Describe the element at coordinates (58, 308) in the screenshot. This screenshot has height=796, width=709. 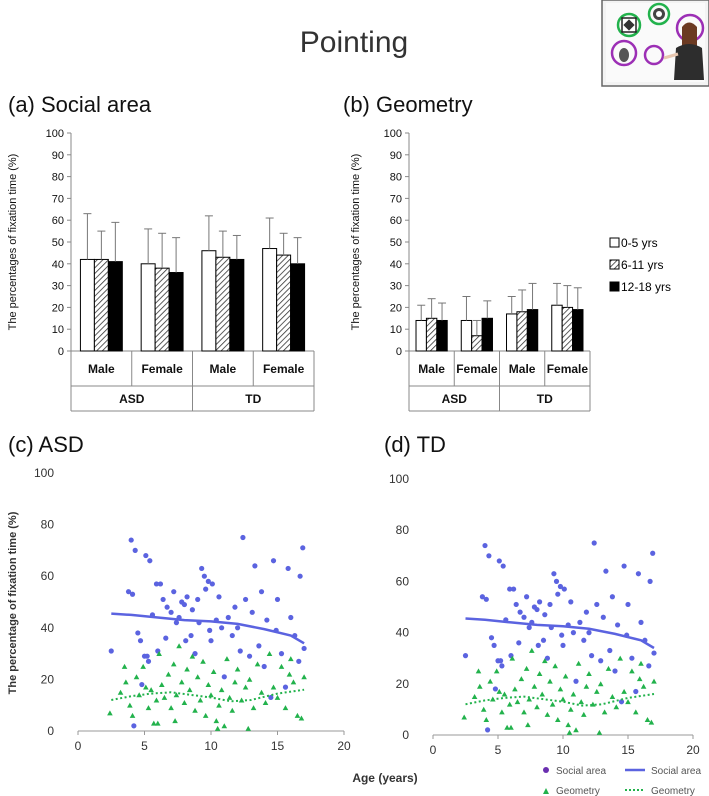
I see `y-tick-label: 20` at that location.